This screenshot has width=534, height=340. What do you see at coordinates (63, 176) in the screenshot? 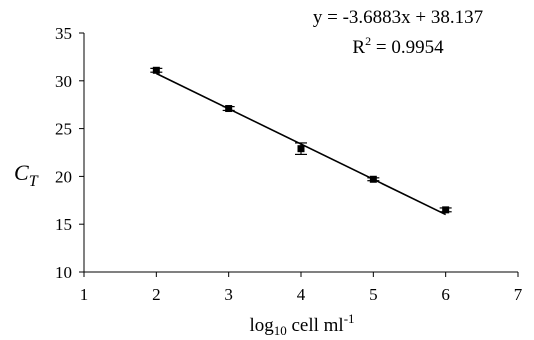
I see `y-tick-label: 20` at bounding box center [63, 176].